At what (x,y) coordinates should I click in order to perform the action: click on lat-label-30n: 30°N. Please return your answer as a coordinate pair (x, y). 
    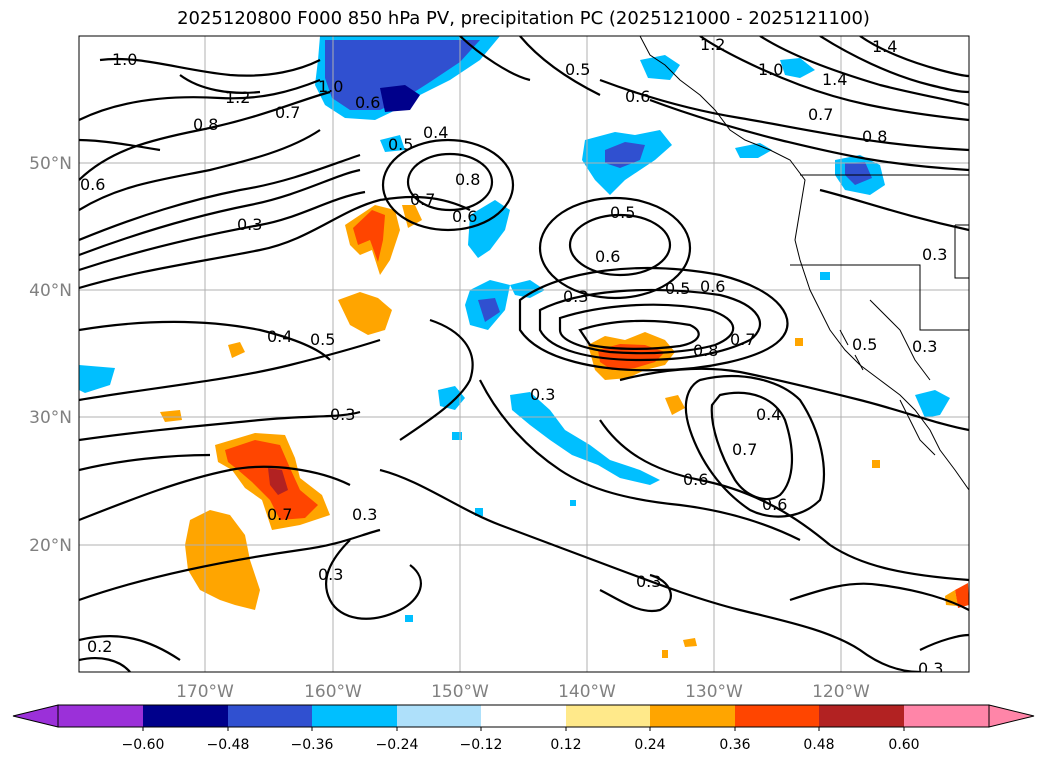
    Looking at the image, I should click on (50, 418).